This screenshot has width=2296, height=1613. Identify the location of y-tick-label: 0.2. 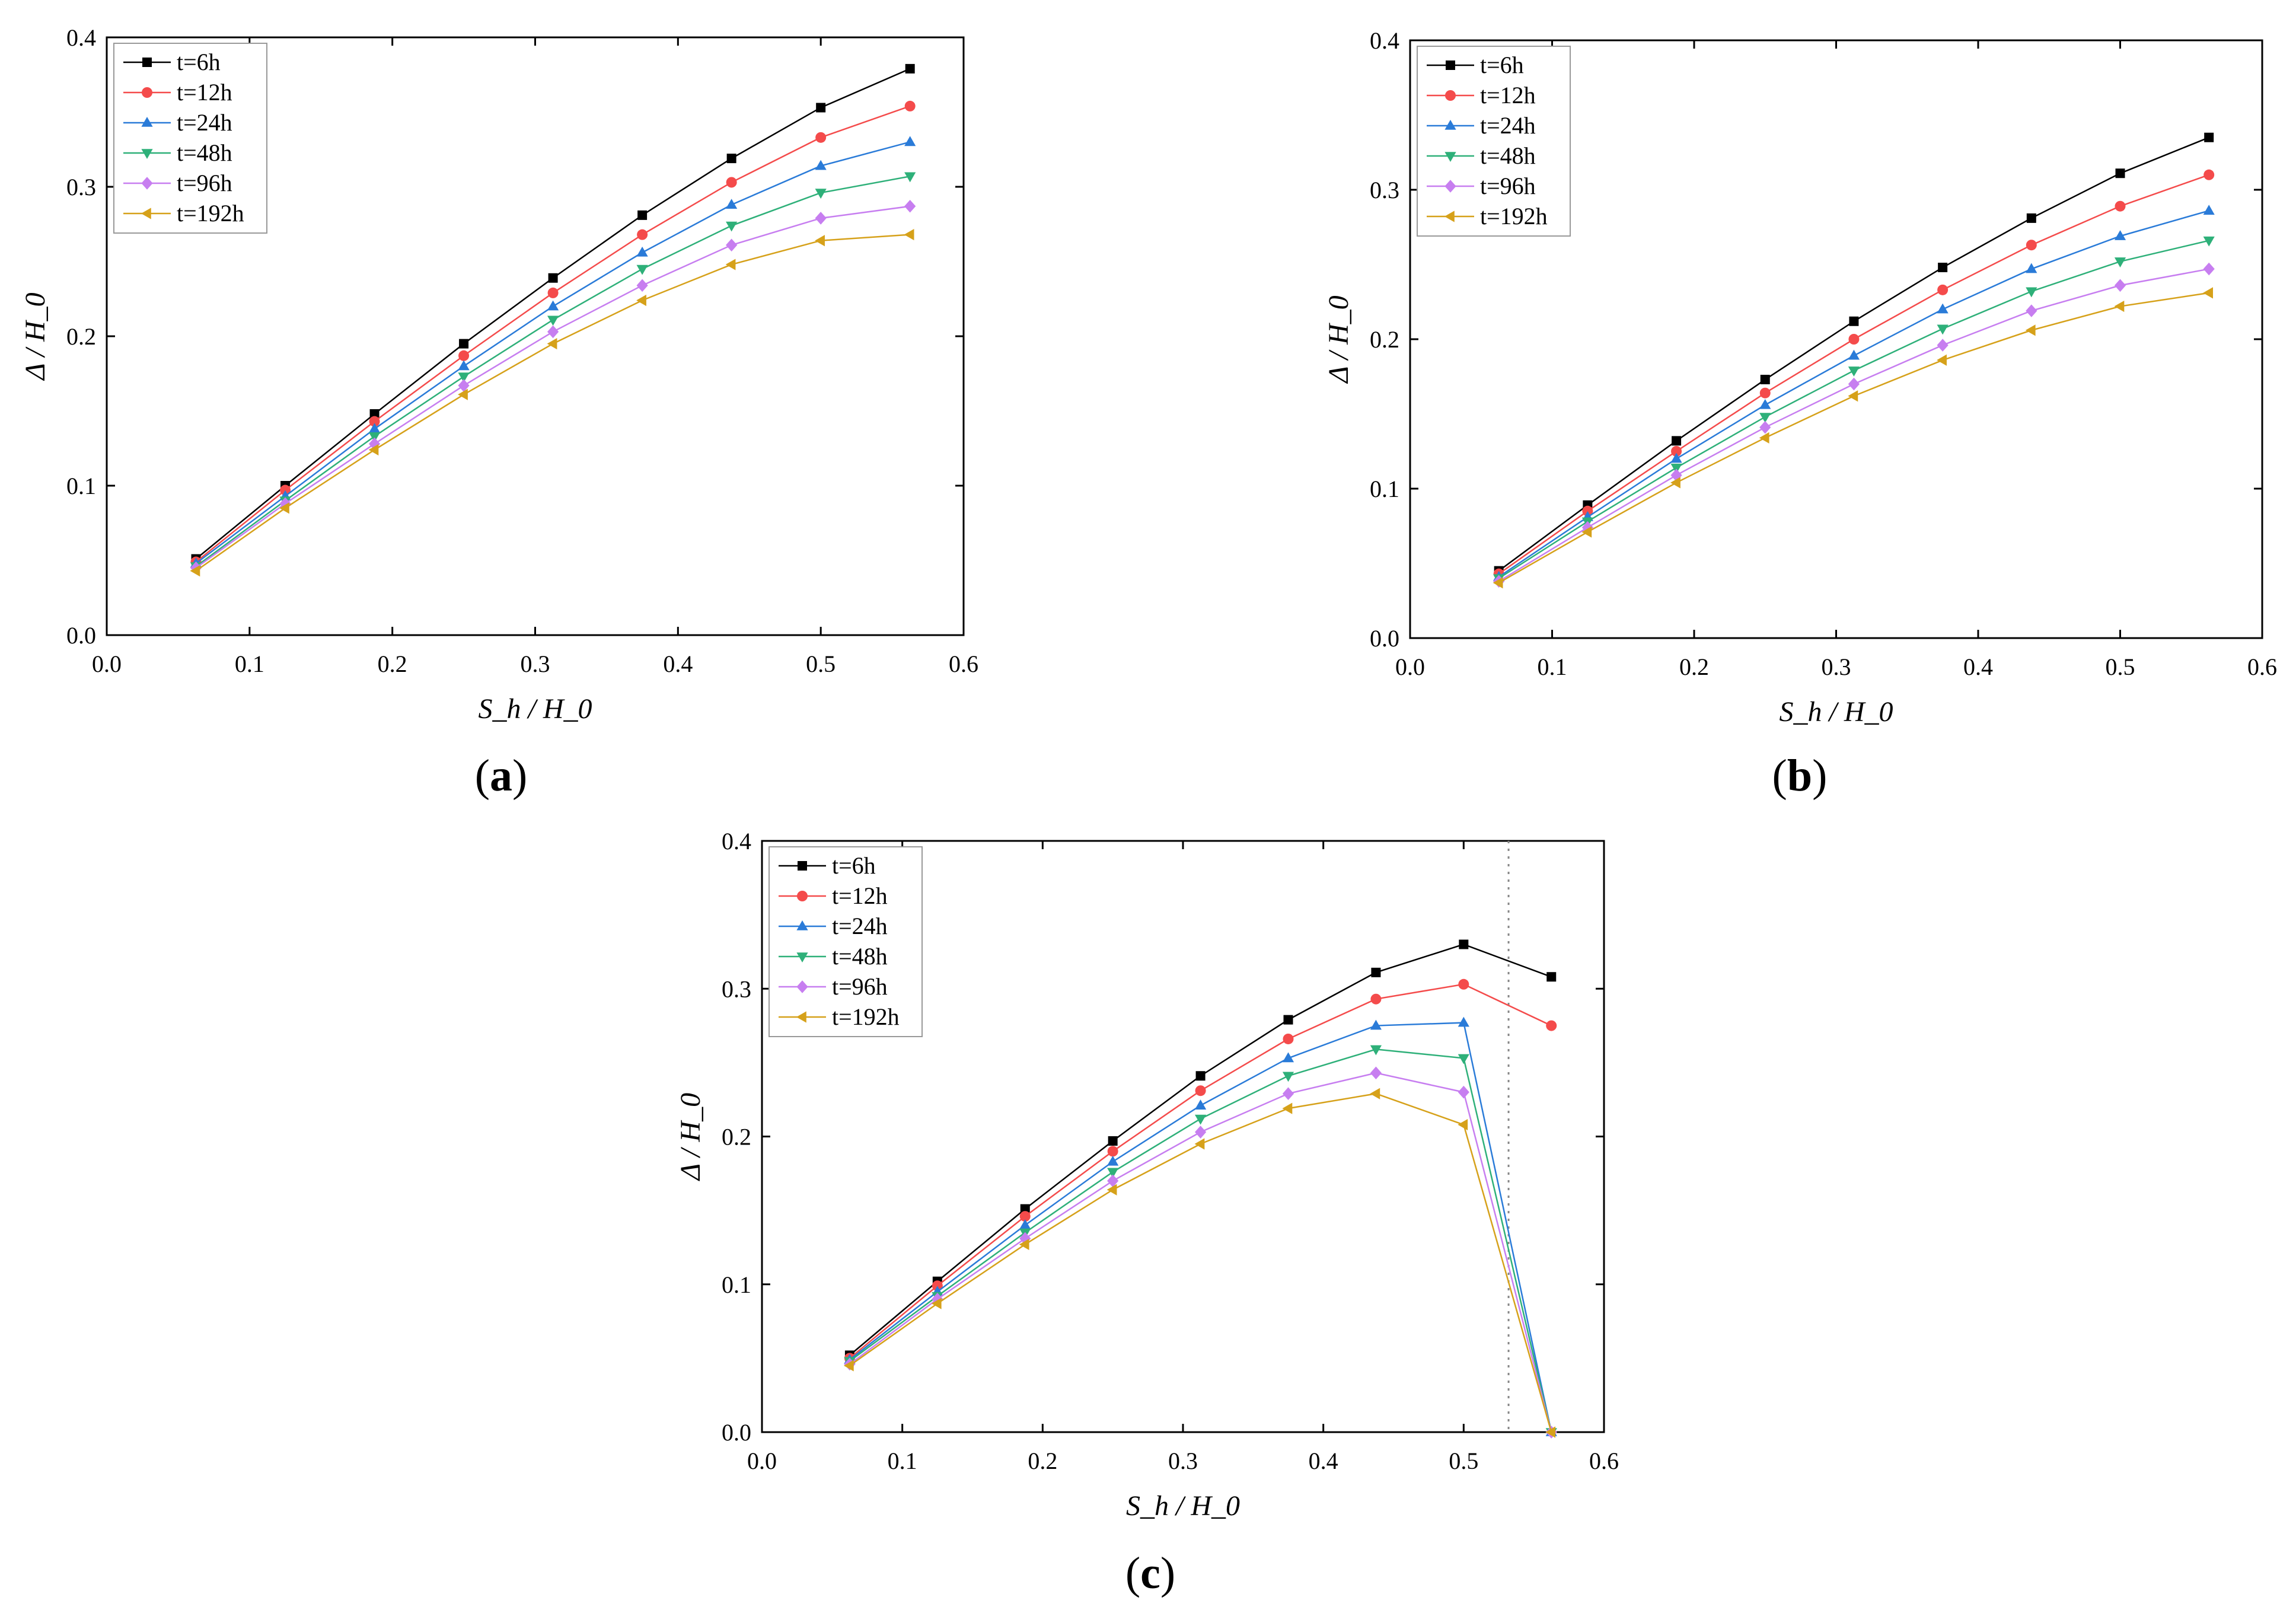
(1384, 339).